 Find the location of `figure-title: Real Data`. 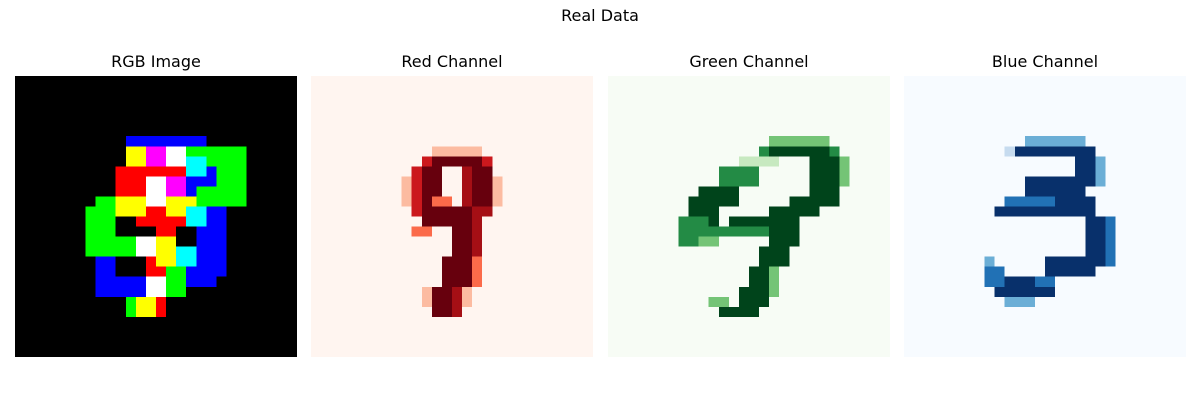

figure-title: Real Data is located at coordinates (600, 15).